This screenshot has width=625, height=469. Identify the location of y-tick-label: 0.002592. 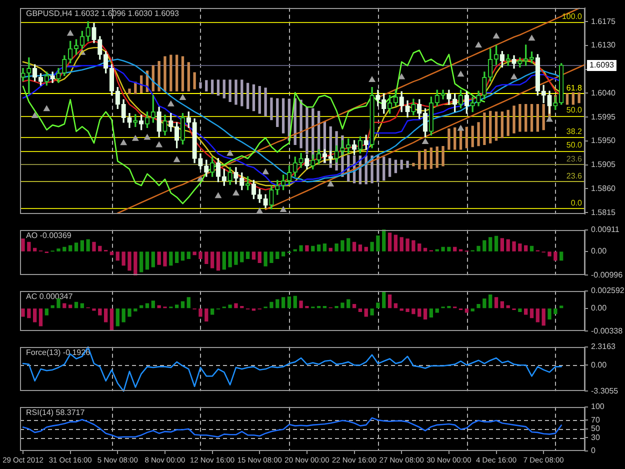
(608, 291).